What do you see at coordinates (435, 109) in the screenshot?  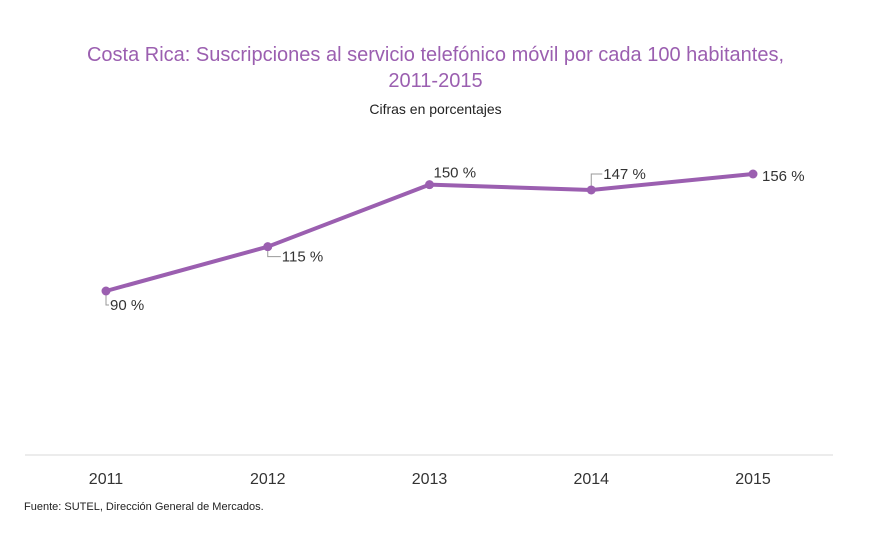 I see `chart-subtitle: Cifras en porcentajes` at bounding box center [435, 109].